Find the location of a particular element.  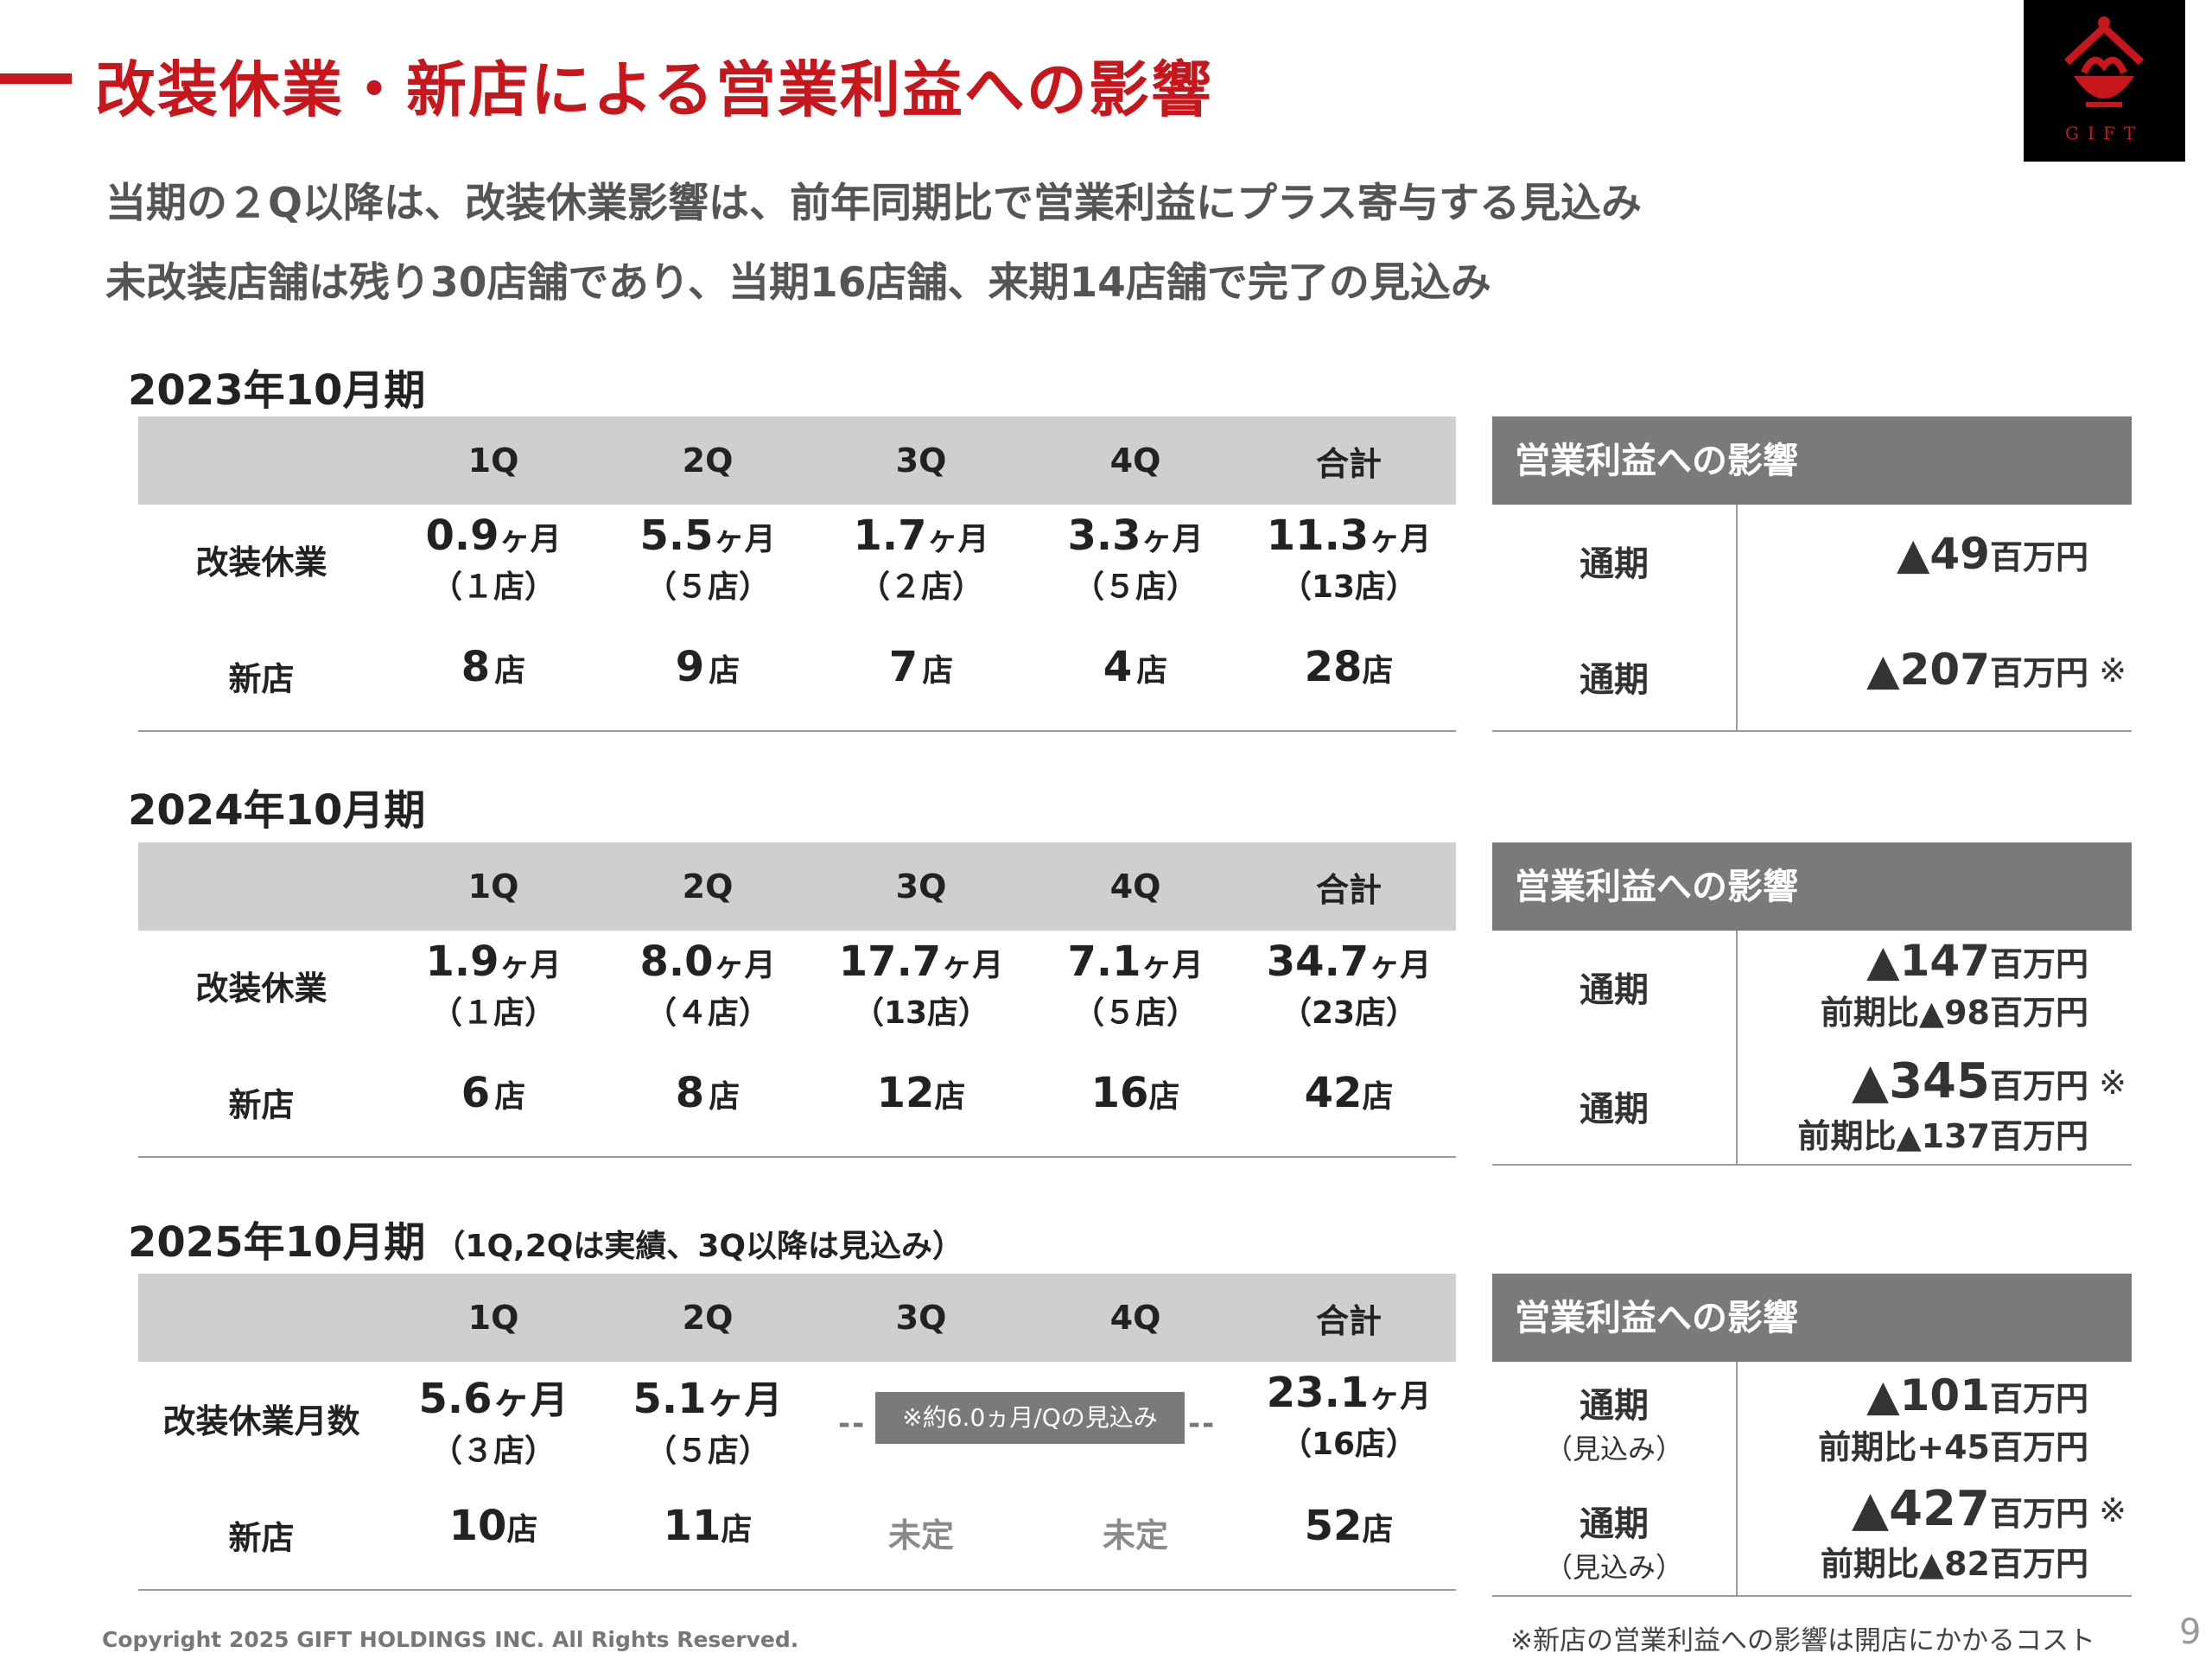

row-label-renovation-months: 改装休業月数 is located at coordinates (261, 1421).